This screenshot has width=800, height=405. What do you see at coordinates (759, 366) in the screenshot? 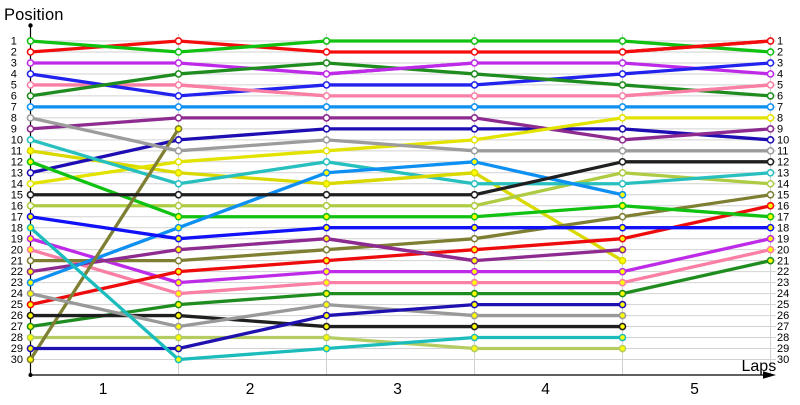
I see `svg-text: Laps` at bounding box center [759, 366].